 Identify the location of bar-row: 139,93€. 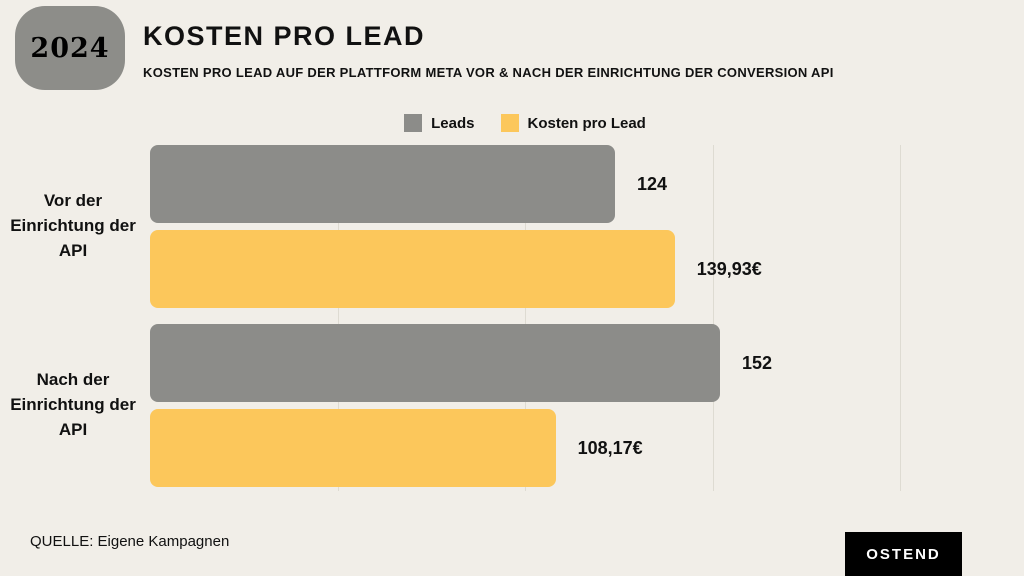
(525, 269).